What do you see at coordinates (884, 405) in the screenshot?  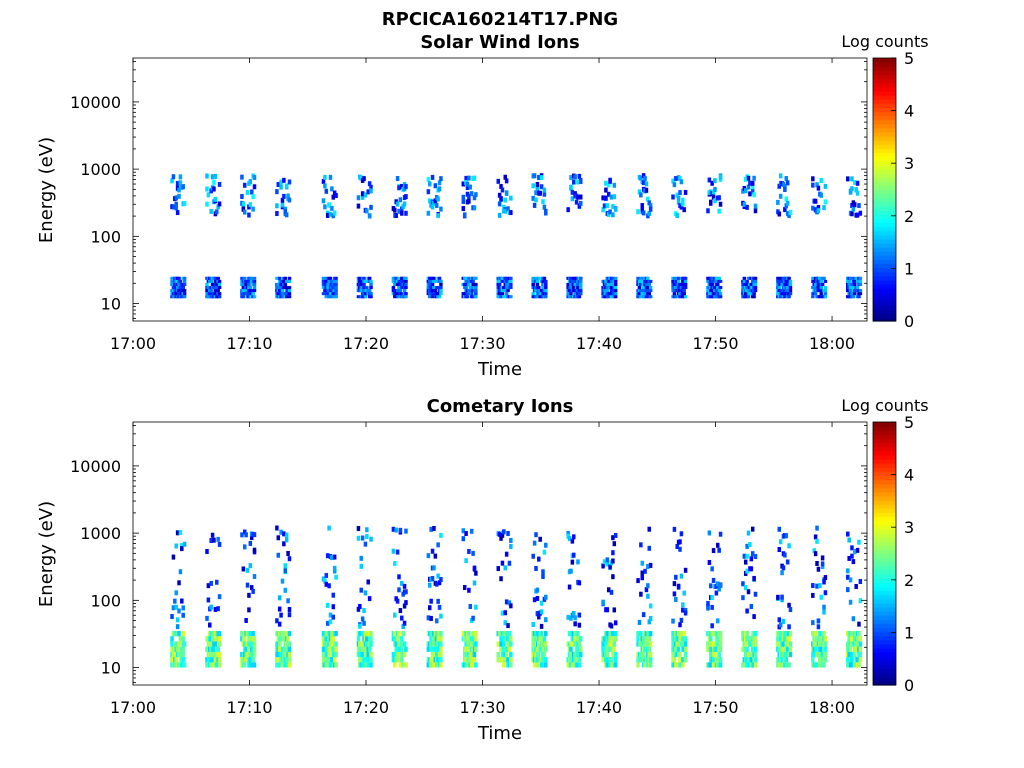 I see `colorbar-label: Log counts` at bounding box center [884, 405].